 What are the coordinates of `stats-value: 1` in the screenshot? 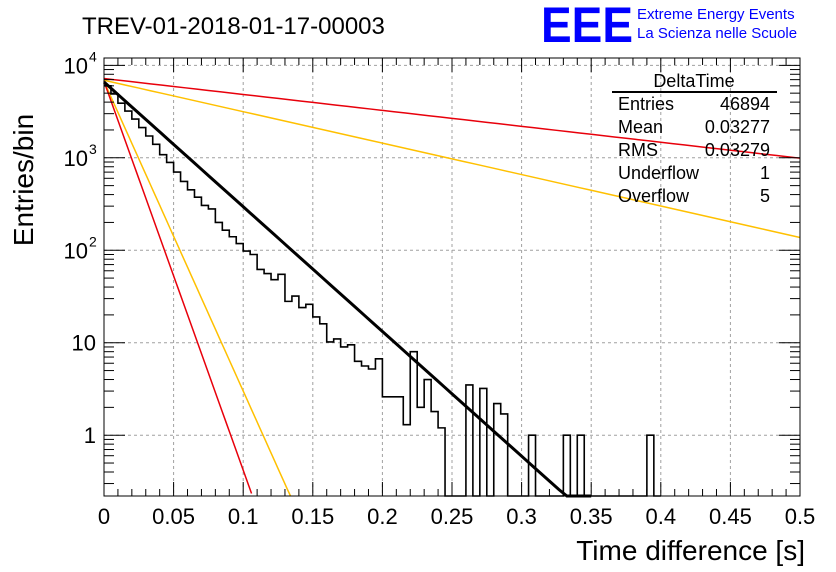 It's located at (765, 173).